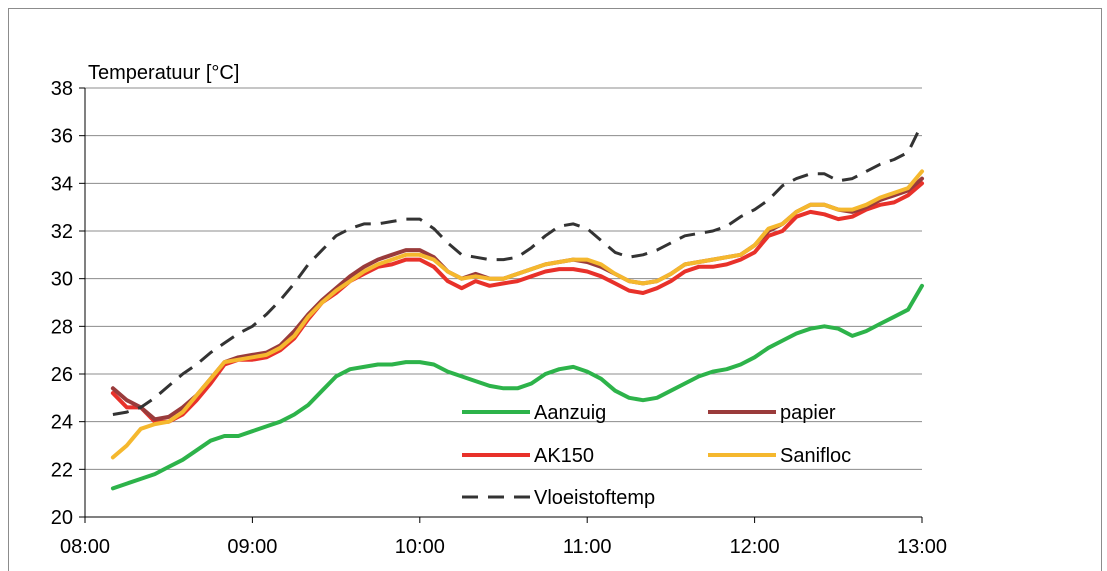 Image resolution: width=1107 pixels, height=571 pixels. I want to click on y-tick-label: 30, so click(62, 280).